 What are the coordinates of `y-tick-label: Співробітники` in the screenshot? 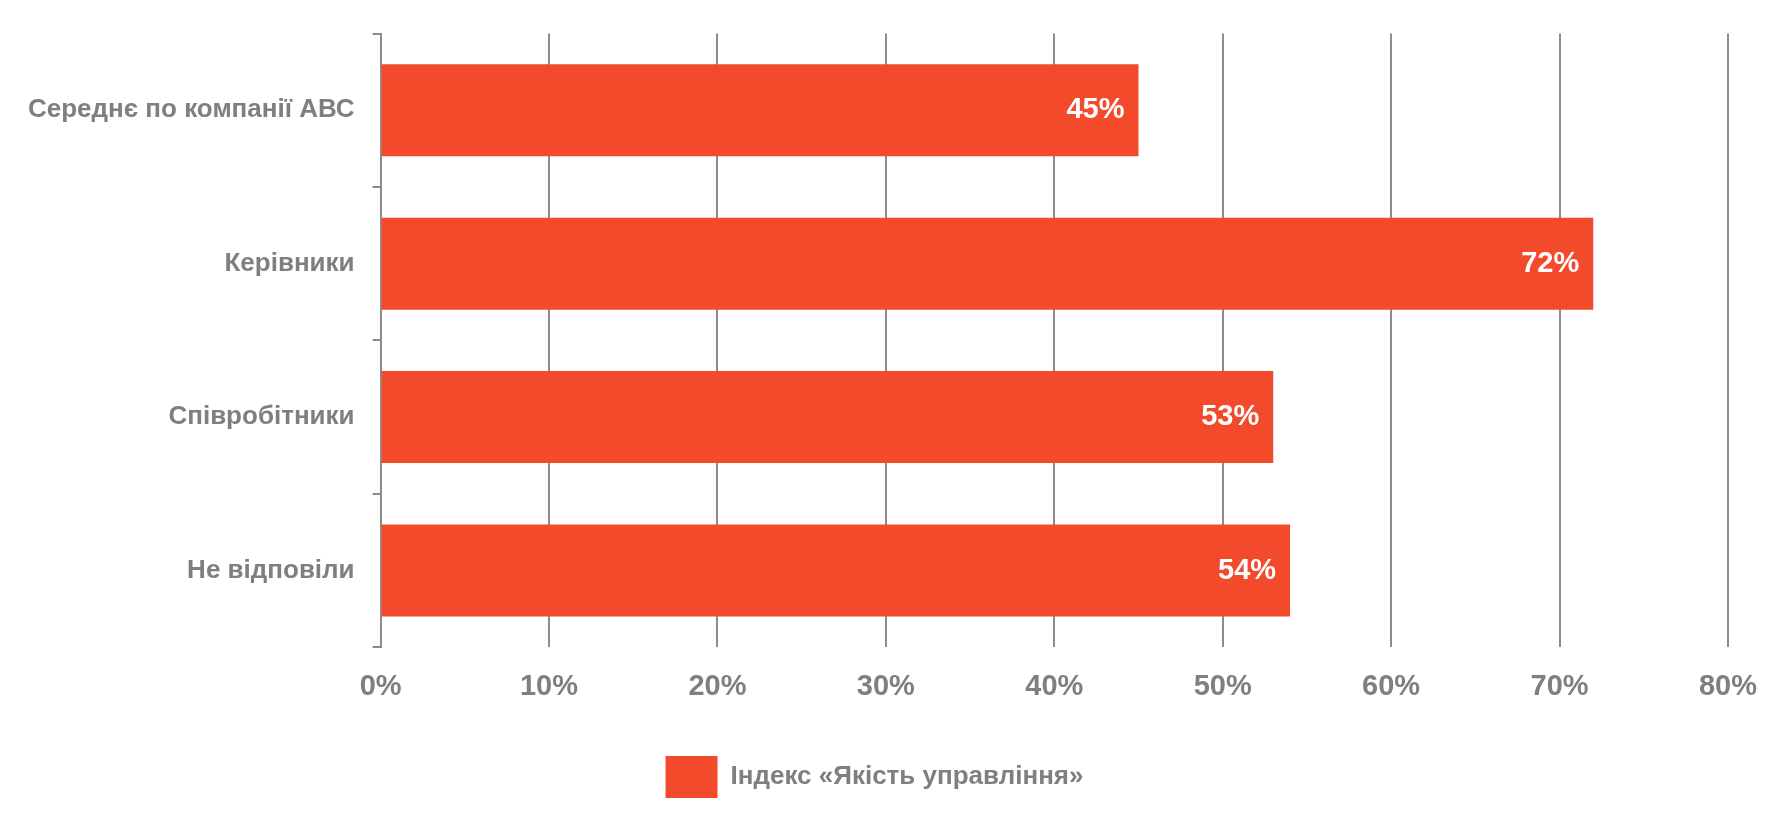 It's located at (261, 415).